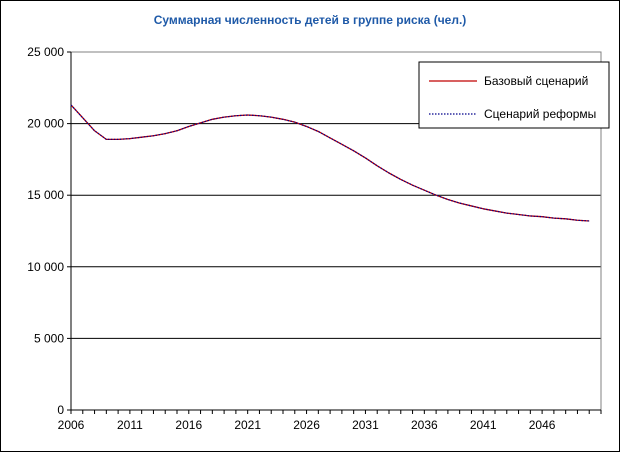 Image resolution: width=620 pixels, height=452 pixels. Describe the element at coordinates (424, 425) in the screenshot. I see `x-tick-label: 2036` at that location.